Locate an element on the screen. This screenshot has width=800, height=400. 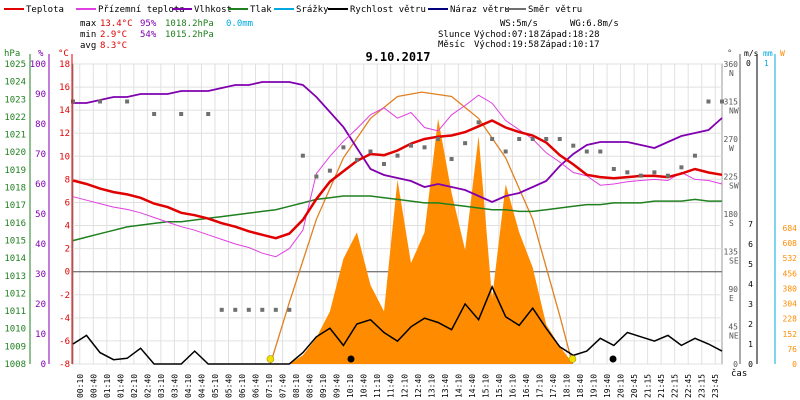
x-tick-label: 17:10 is located at coordinates (539, 386).